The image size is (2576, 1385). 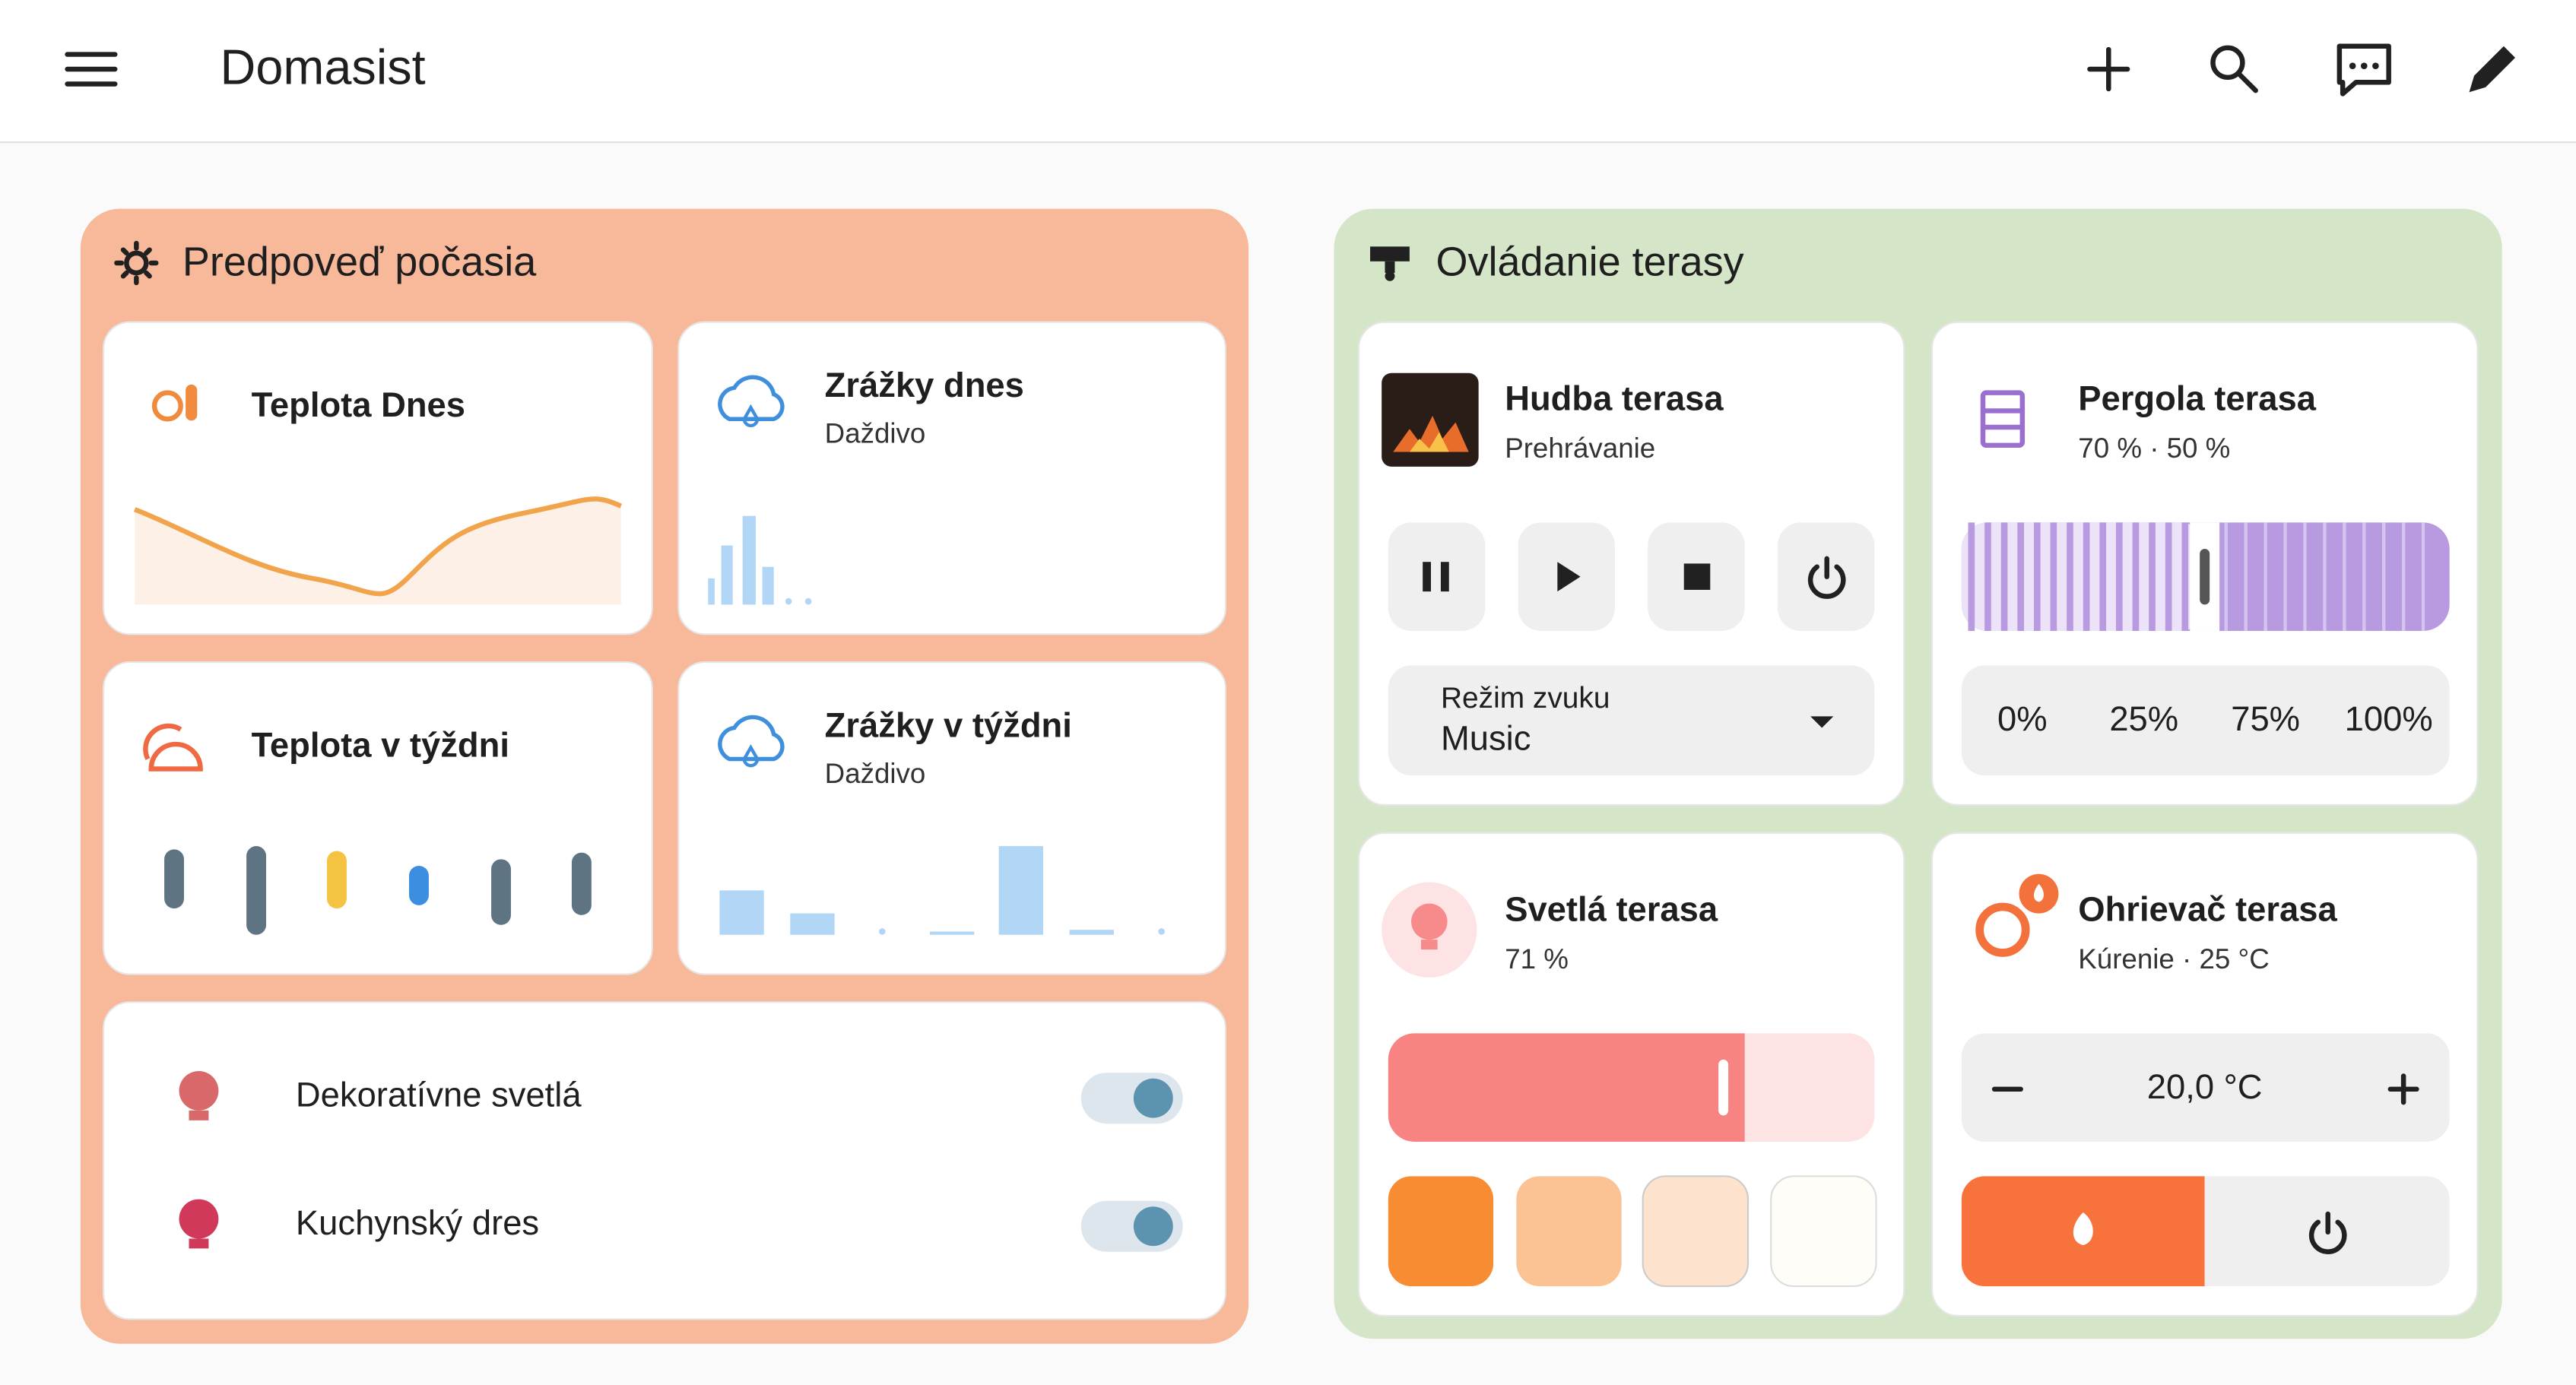 I want to click on preset-button: 75%, so click(x=2265, y=718).